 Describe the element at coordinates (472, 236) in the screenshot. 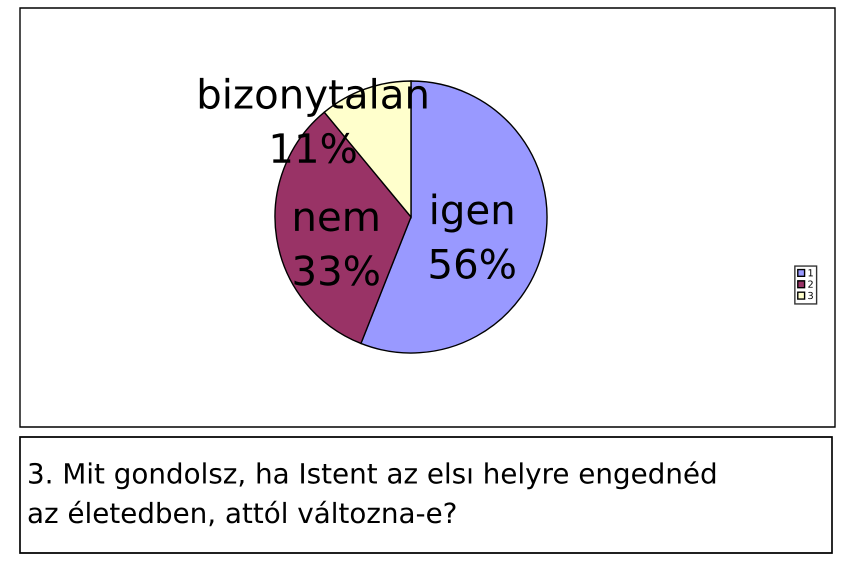

I see `data-label: igen 56%` at that location.